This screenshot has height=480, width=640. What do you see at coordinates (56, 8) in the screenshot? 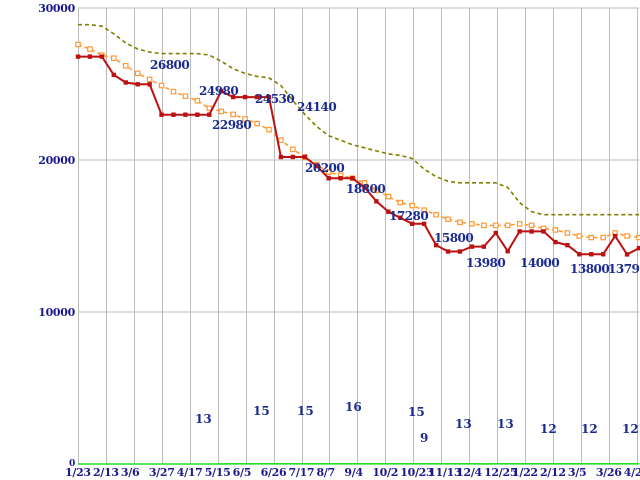
I see `y-axis-tick-label: 30000` at bounding box center [56, 8].